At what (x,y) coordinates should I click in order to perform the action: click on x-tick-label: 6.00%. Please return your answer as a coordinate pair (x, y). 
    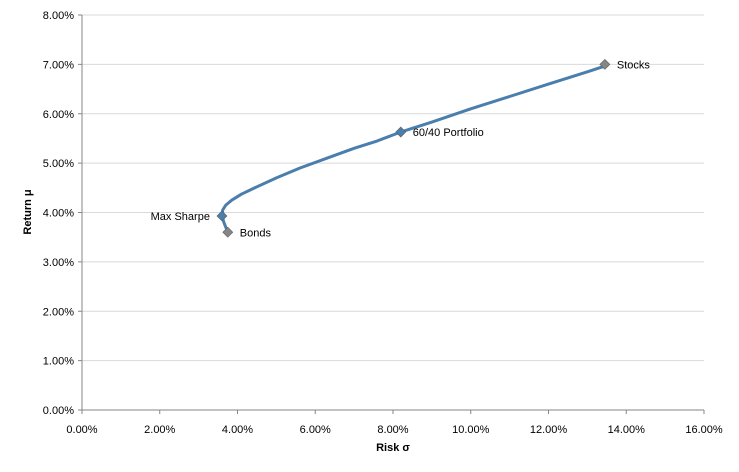
    Looking at the image, I should click on (315, 430).